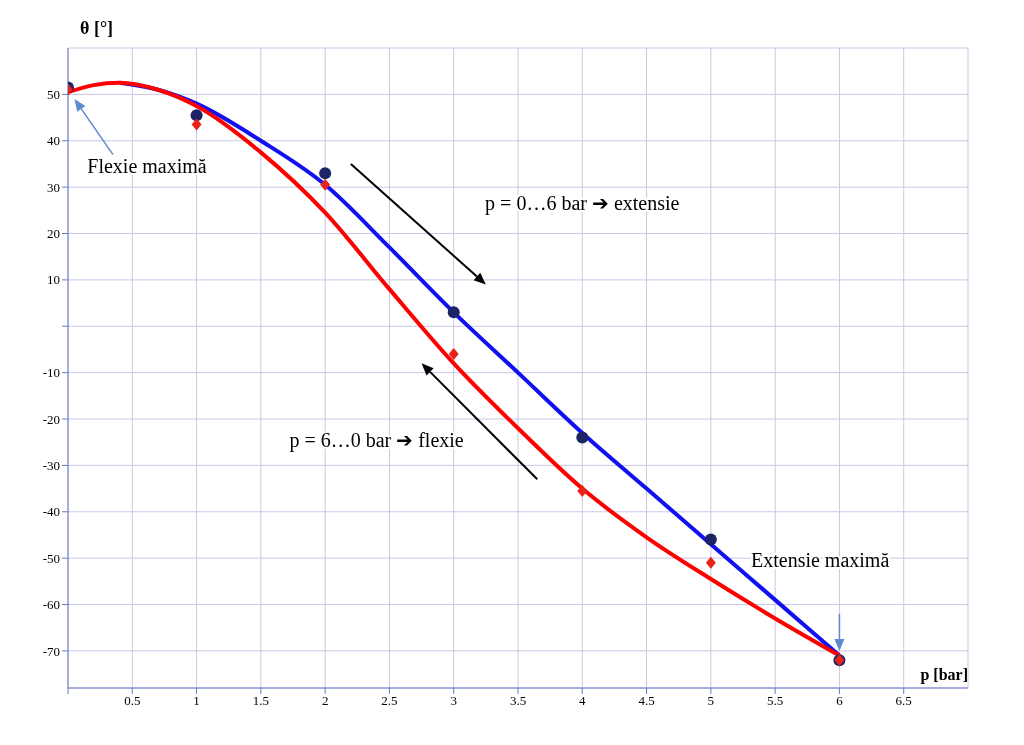 Image resolution: width=1024 pixels, height=745 pixels. I want to click on y-tick-label: -10, so click(51, 373).